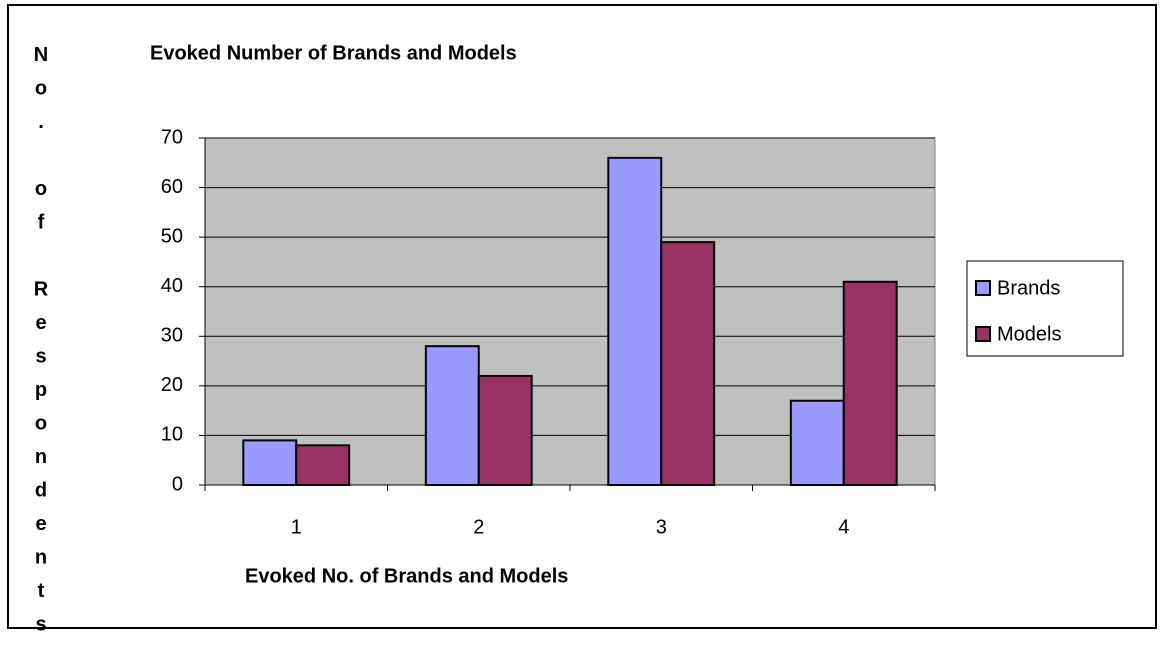 This screenshot has height=647, width=1164. I want to click on x-tick-label: 2, so click(478, 527).